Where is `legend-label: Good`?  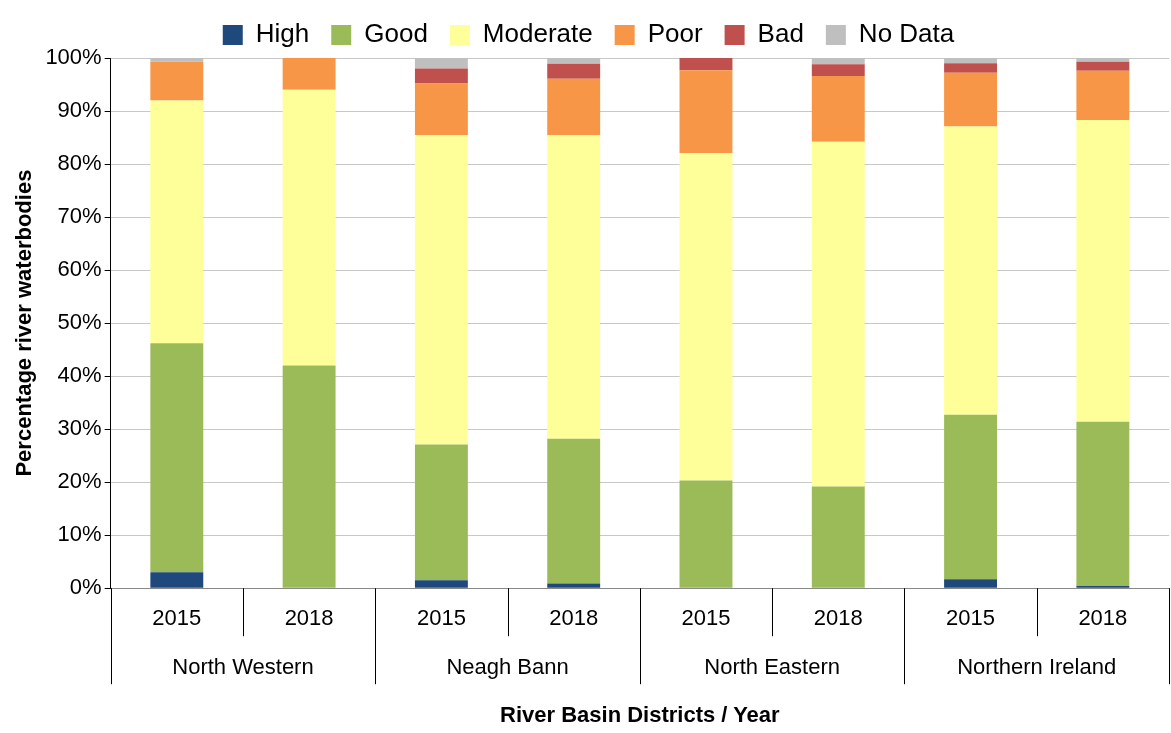
legend-label: Good is located at coordinates (396, 33).